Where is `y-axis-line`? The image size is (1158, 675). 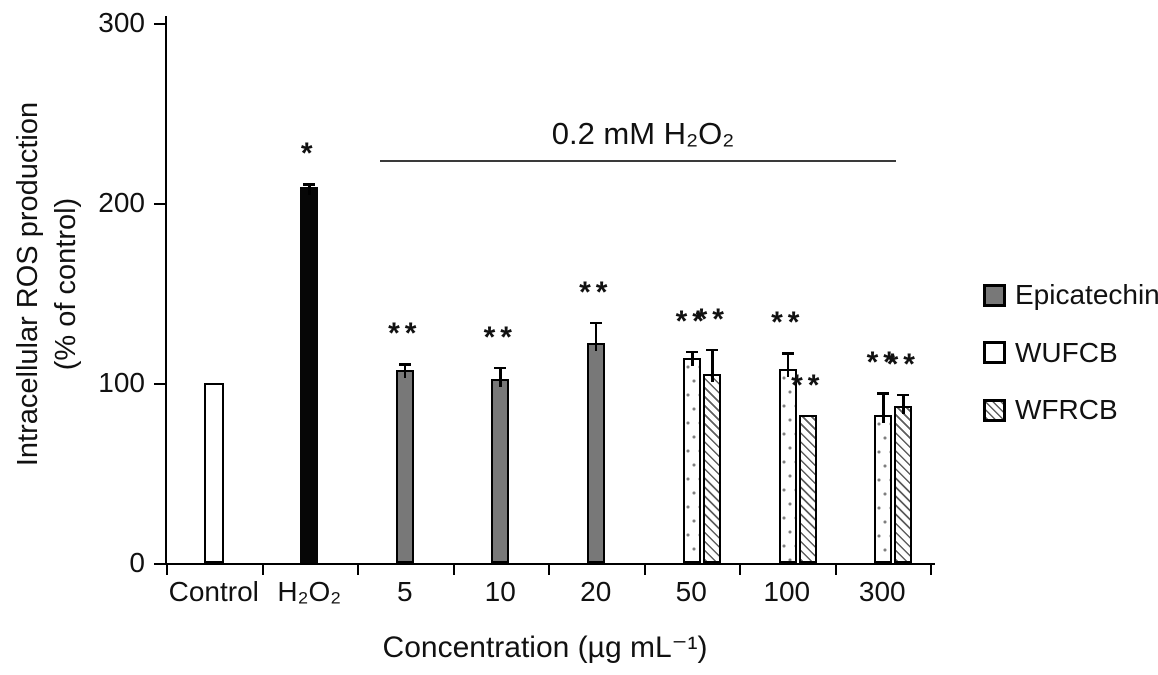 y-axis-line is located at coordinates (166, 290).